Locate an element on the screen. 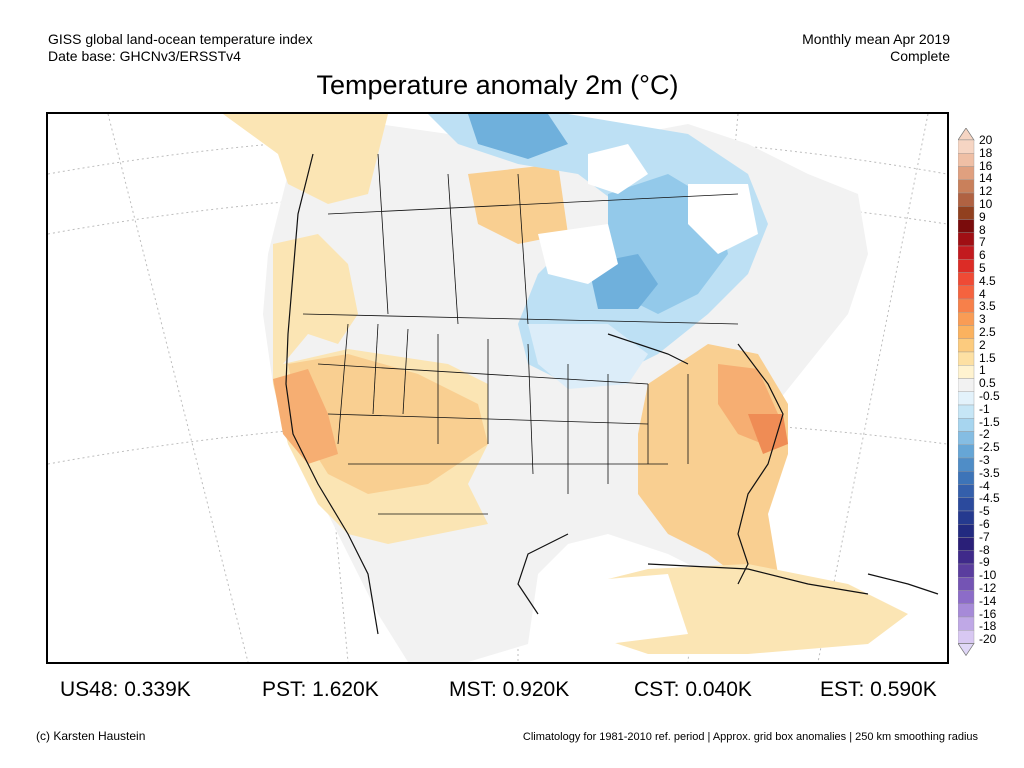  stat-pst: PST: 1.620K is located at coordinates (320, 689).